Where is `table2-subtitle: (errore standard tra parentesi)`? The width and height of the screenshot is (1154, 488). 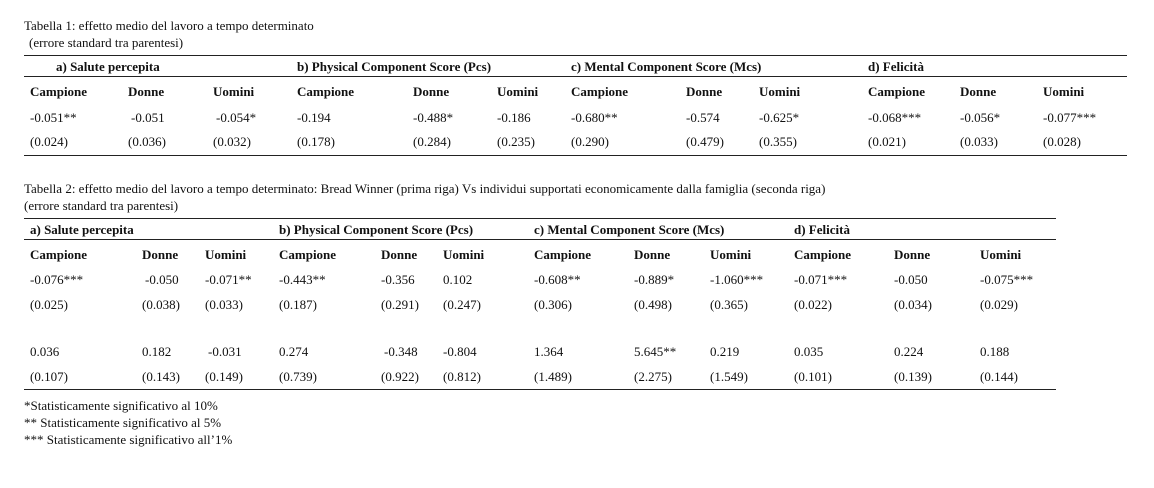 table2-subtitle: (errore standard tra parentesi) is located at coordinates (101, 205).